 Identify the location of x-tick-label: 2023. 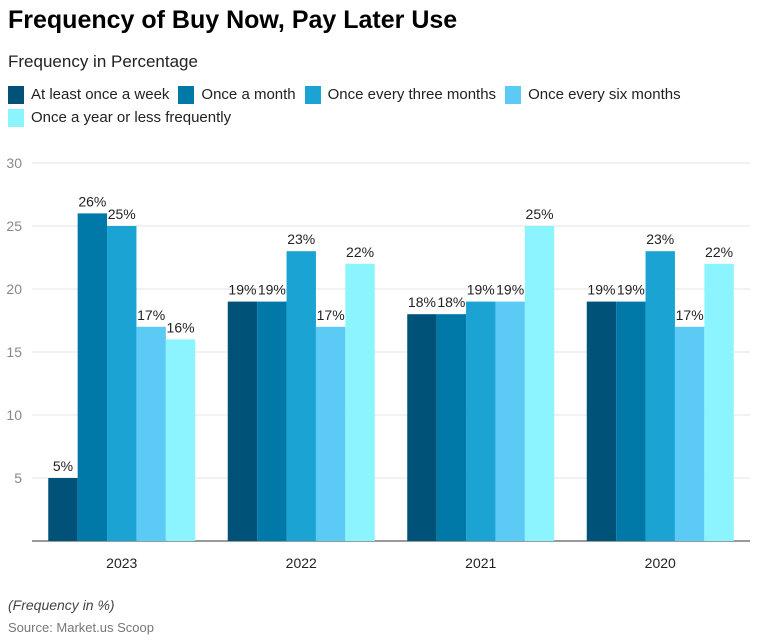
(121, 563).